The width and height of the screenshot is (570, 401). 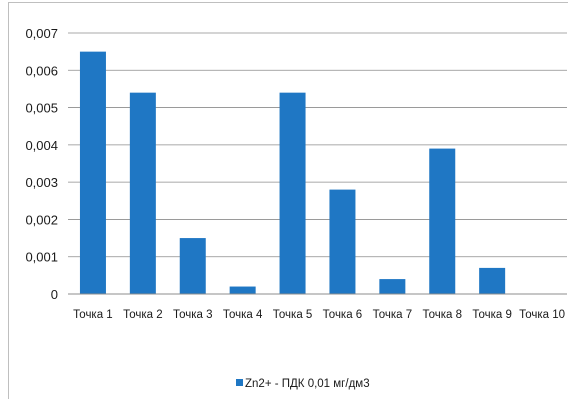 I want to click on y-tick-label: 0,003, so click(x=41, y=182).